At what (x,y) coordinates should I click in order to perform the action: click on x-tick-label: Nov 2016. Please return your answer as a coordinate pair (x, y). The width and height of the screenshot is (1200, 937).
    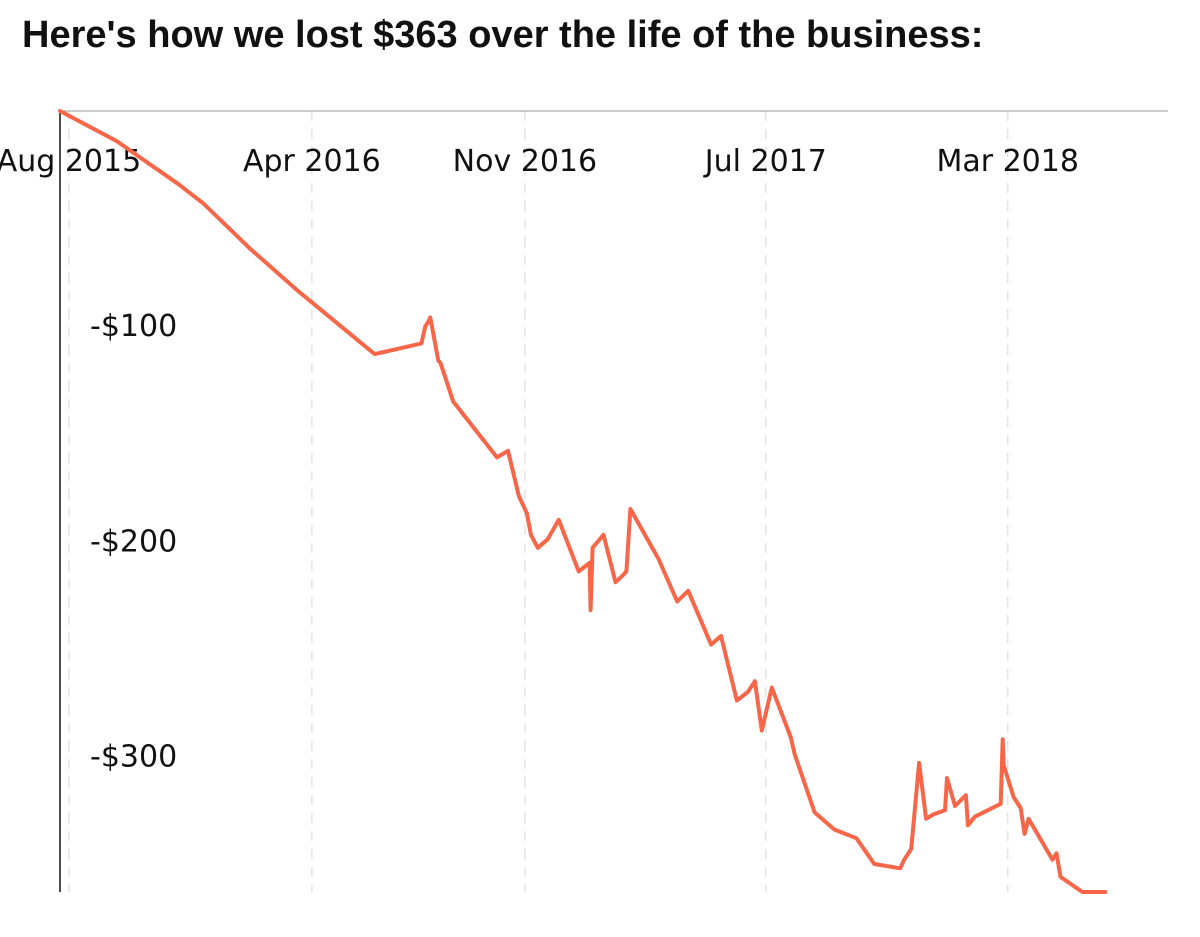
    Looking at the image, I should click on (525, 161).